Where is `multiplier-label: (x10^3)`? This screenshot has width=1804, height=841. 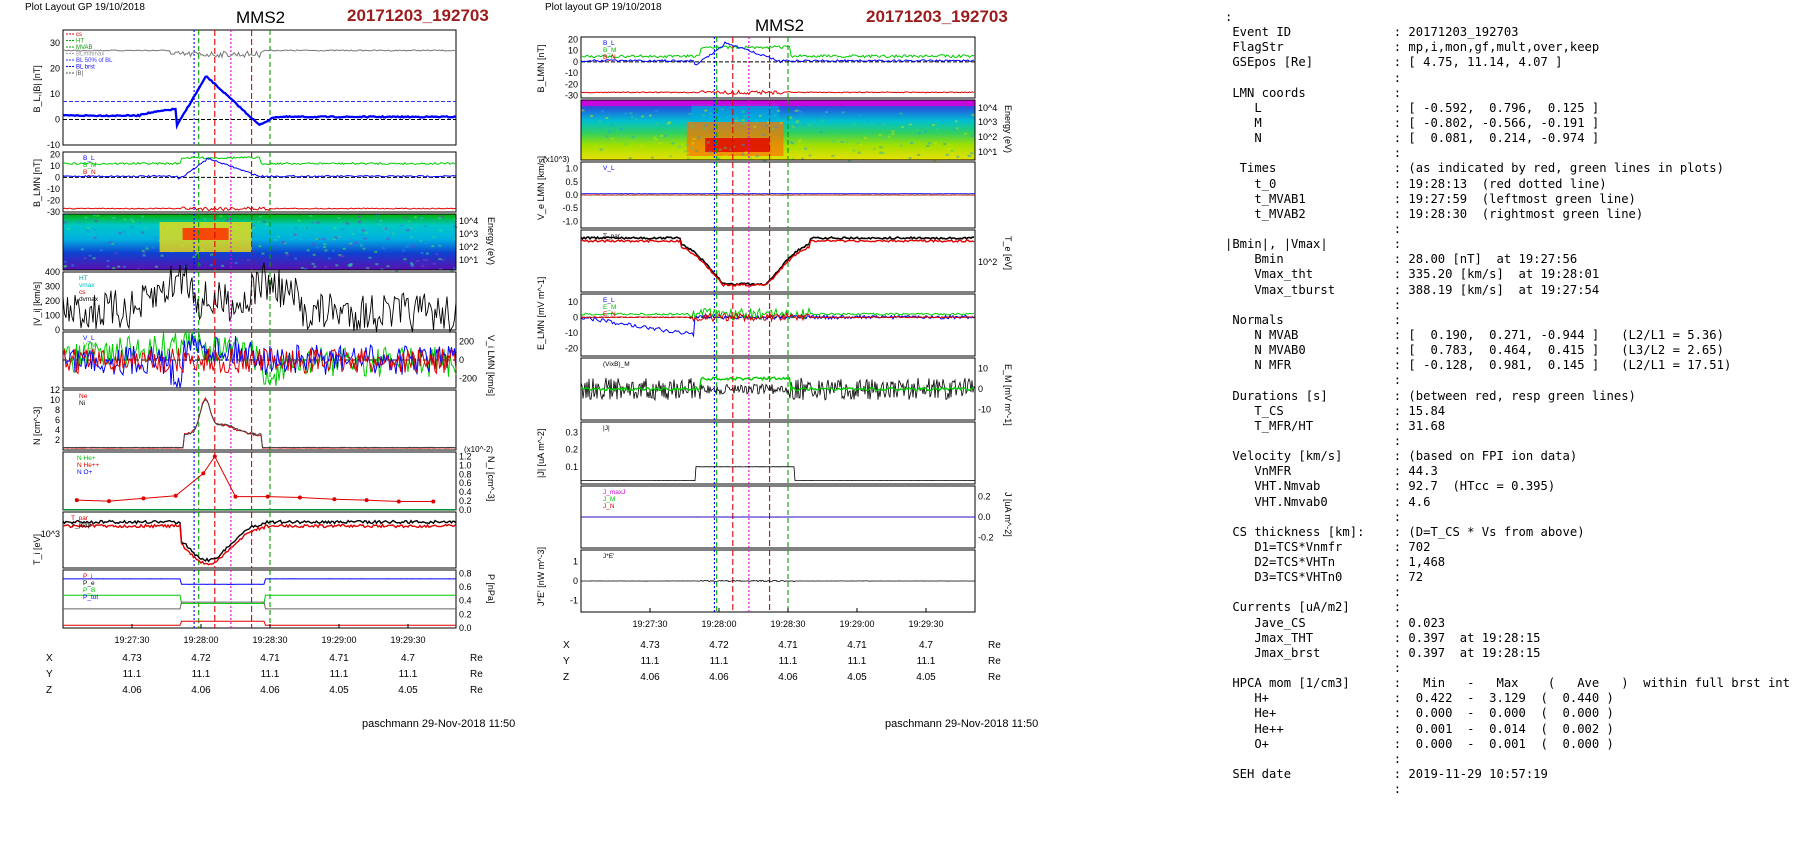
multiplier-label: (x10^3) is located at coordinates (556, 159).